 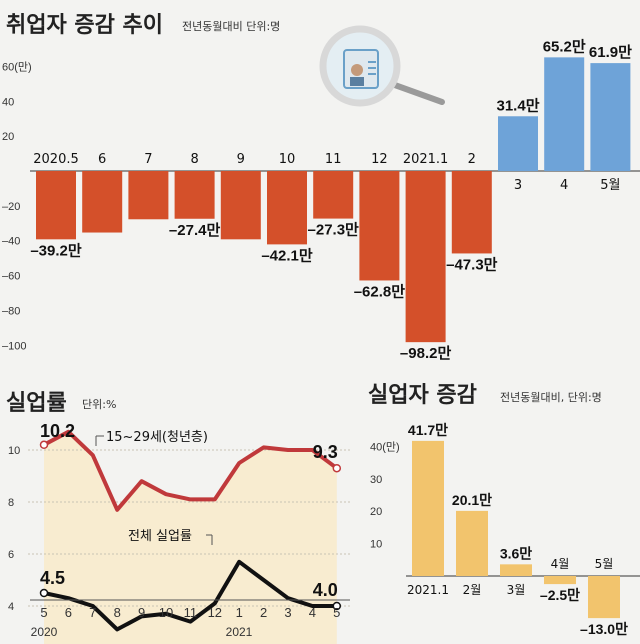 What do you see at coordinates (160, 536) in the screenshot?
I see `total-series-name: 전체 실업률` at bounding box center [160, 536].